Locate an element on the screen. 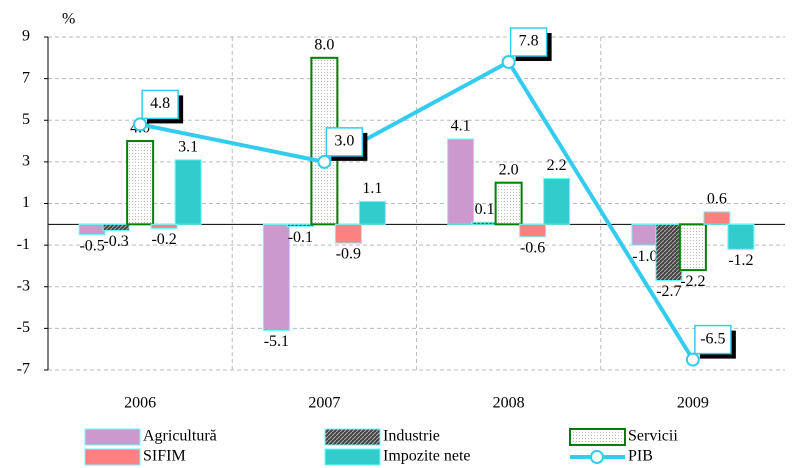  data-label: 0.6 is located at coordinates (717, 198).